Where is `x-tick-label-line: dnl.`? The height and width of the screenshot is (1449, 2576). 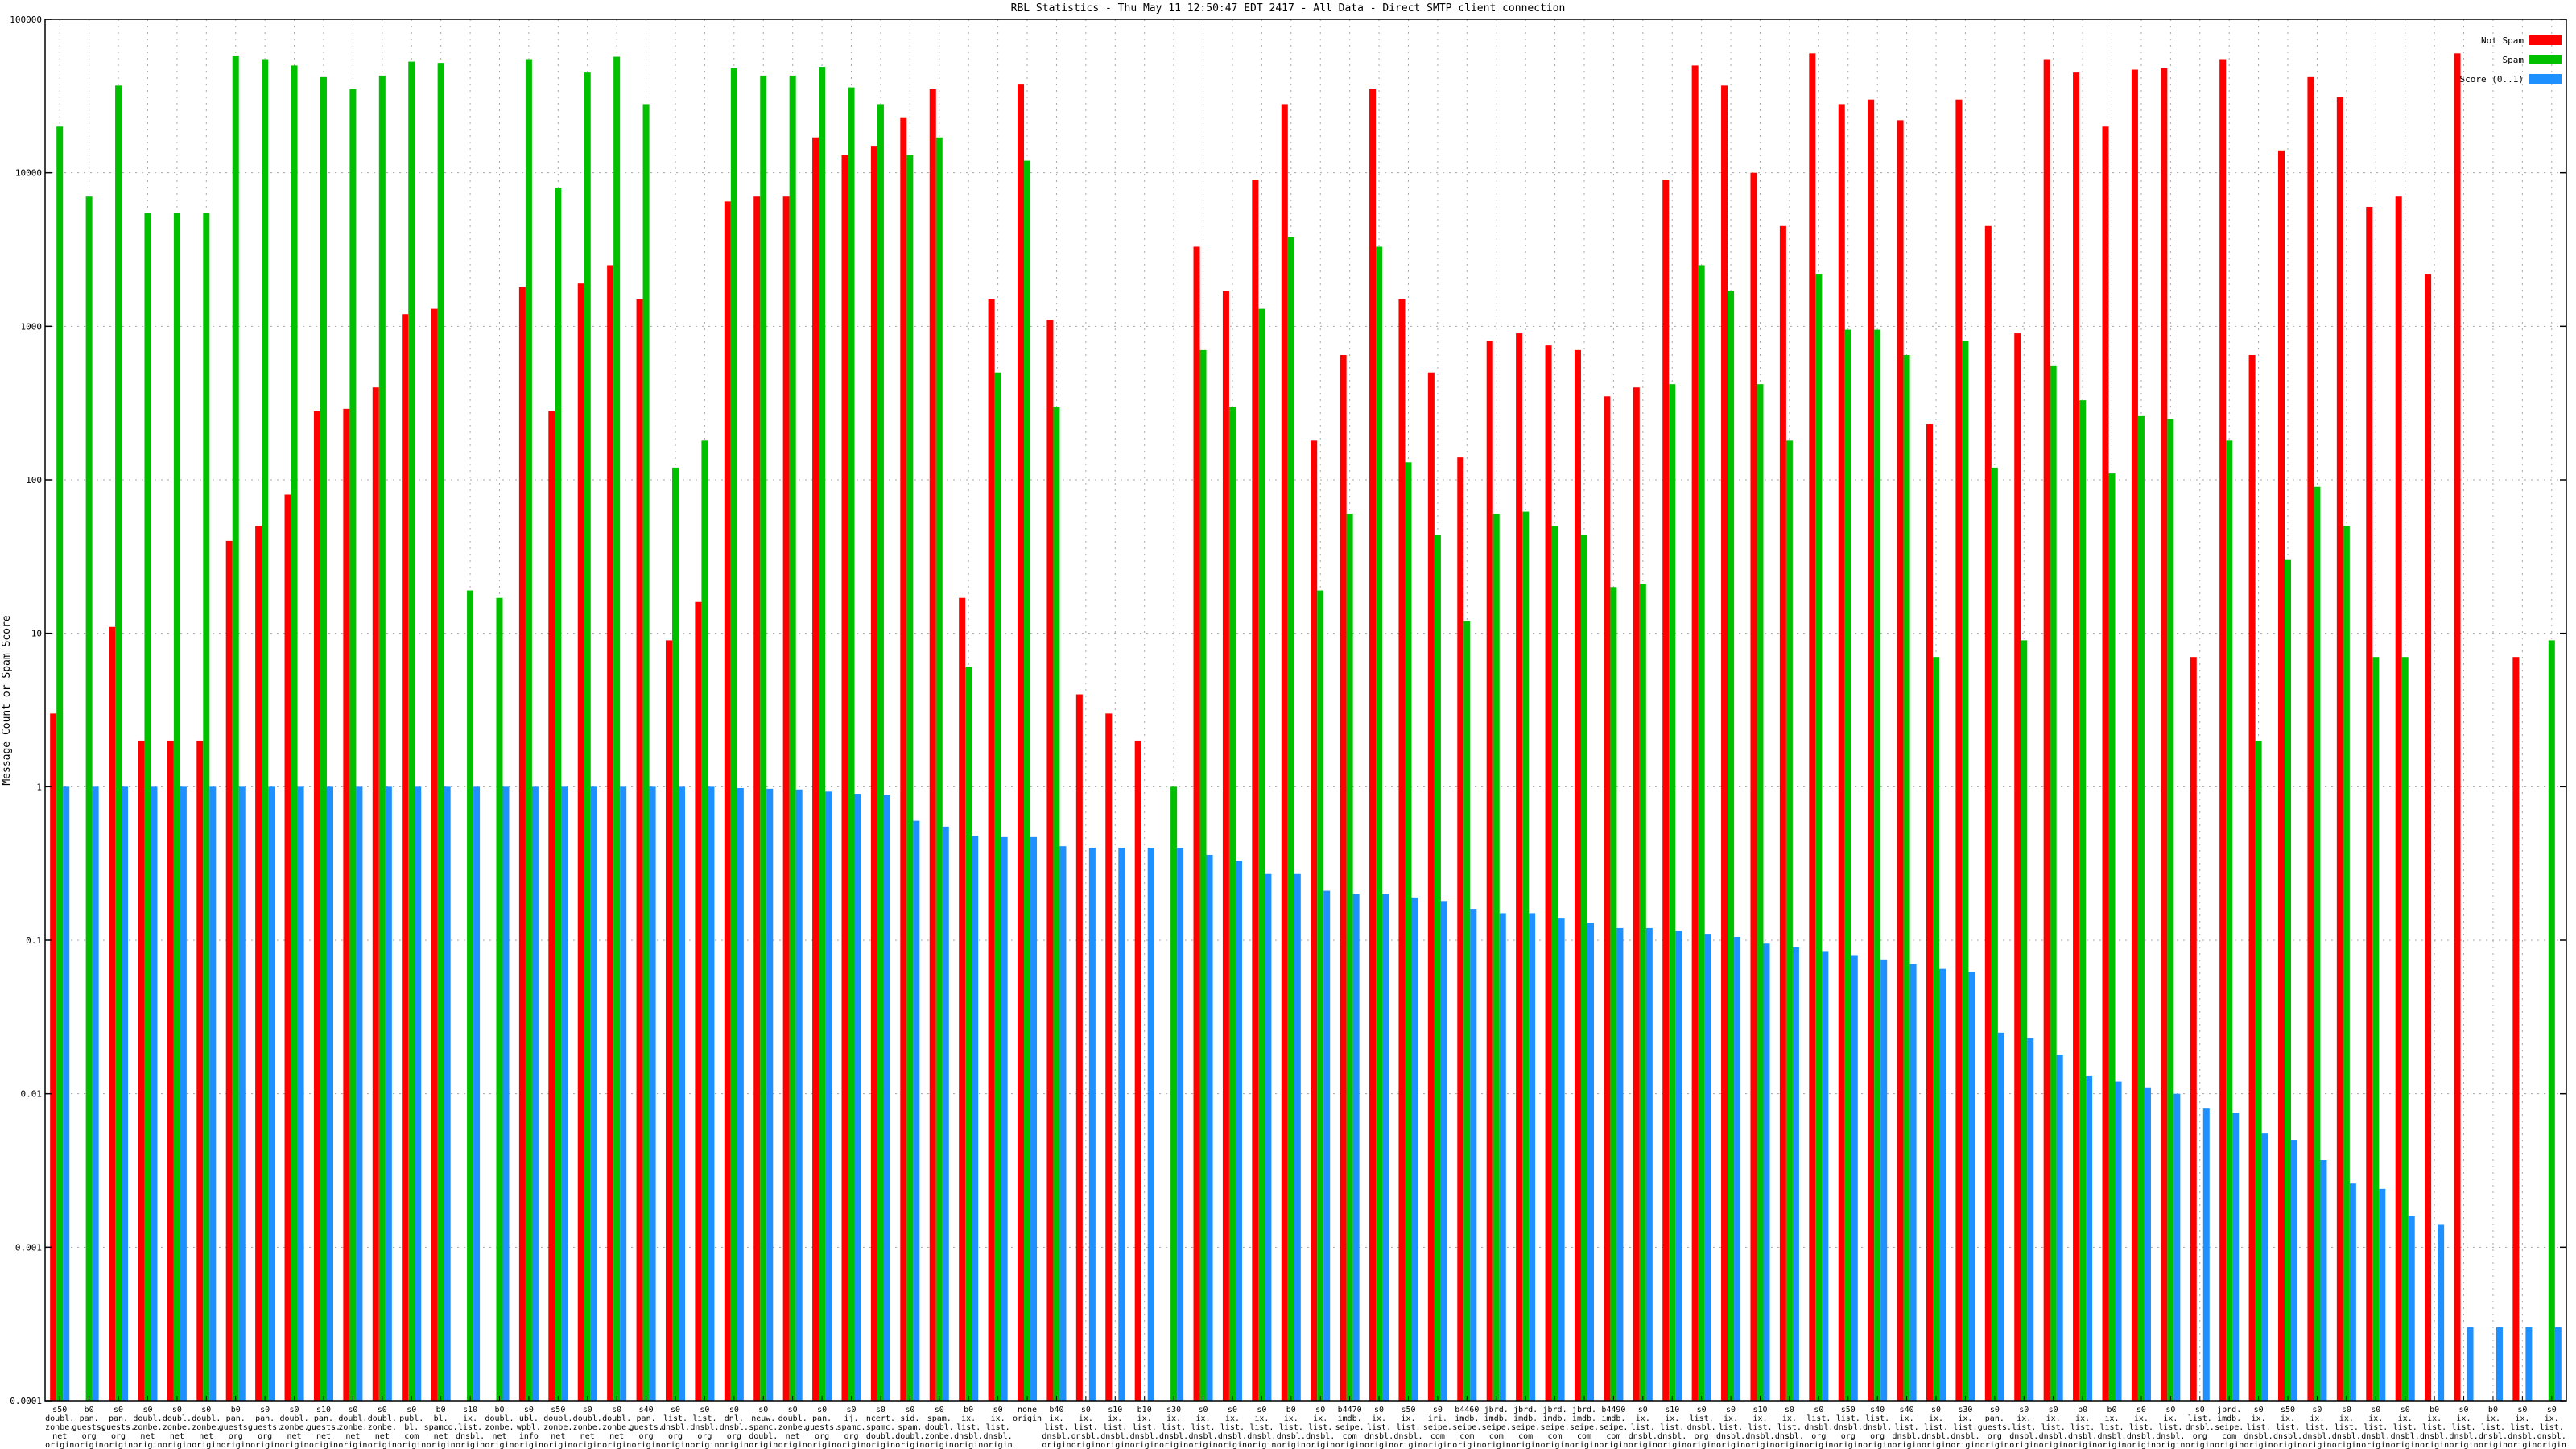 x-tick-label-line: dnl. is located at coordinates (734, 1418).